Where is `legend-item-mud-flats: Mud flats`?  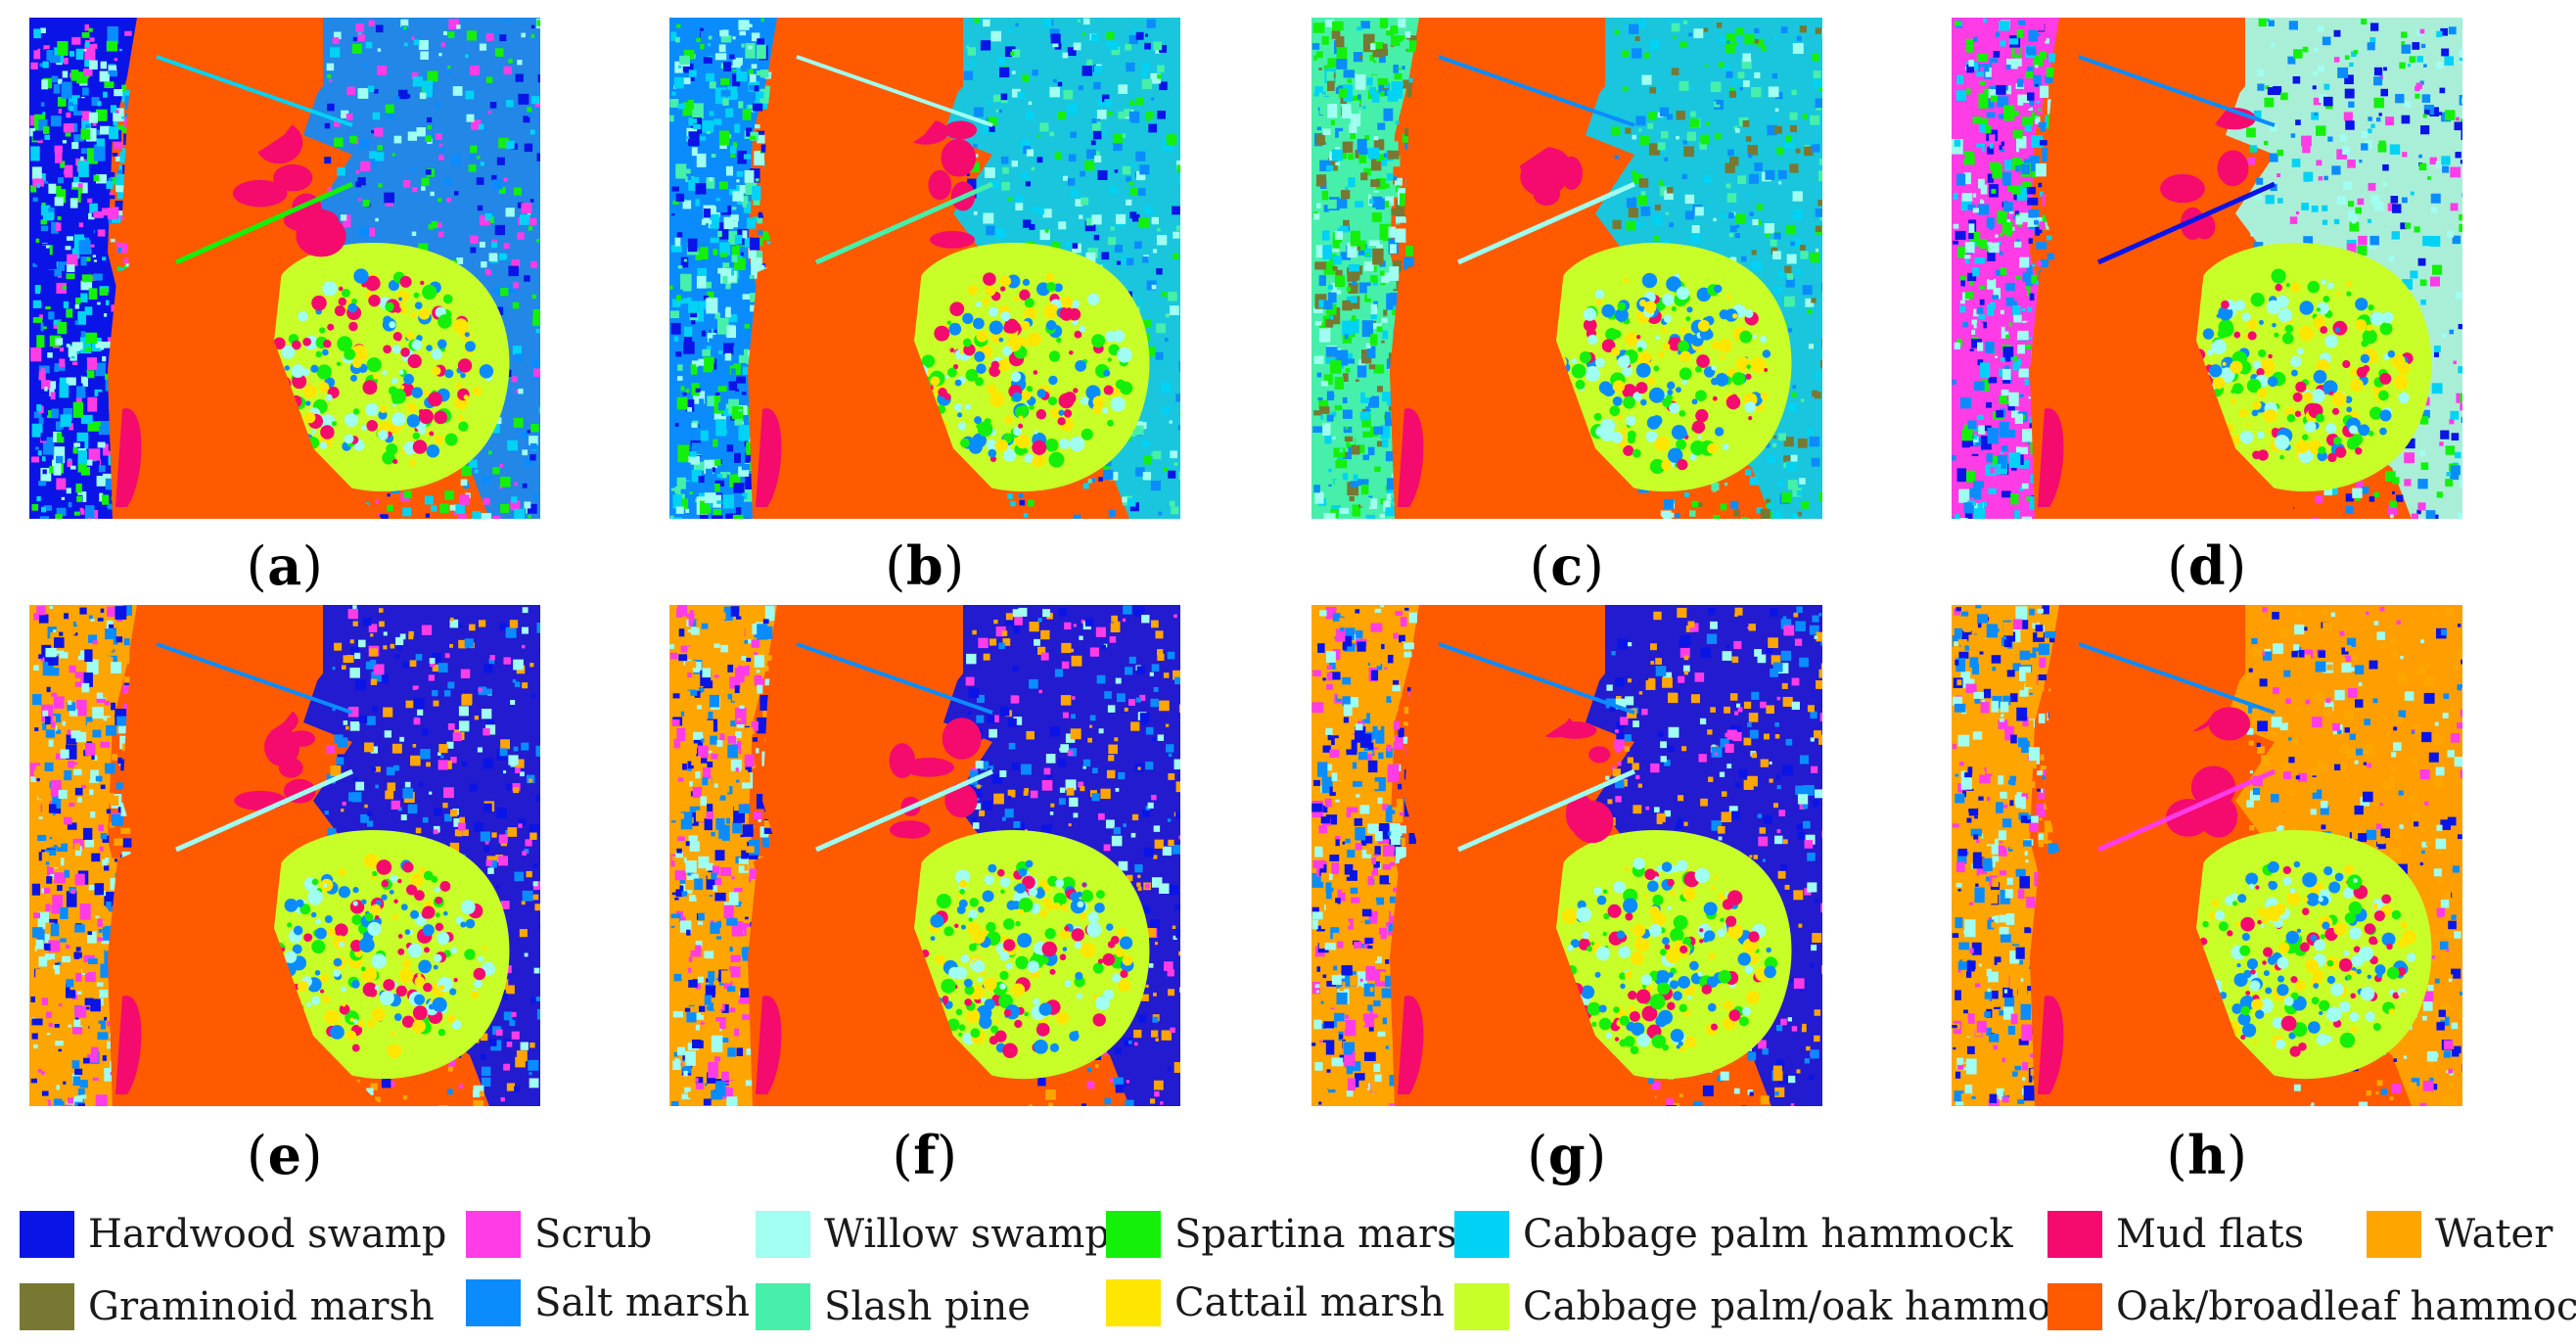
legend-item-mud-flats: Mud flats is located at coordinates (2176, 1234).